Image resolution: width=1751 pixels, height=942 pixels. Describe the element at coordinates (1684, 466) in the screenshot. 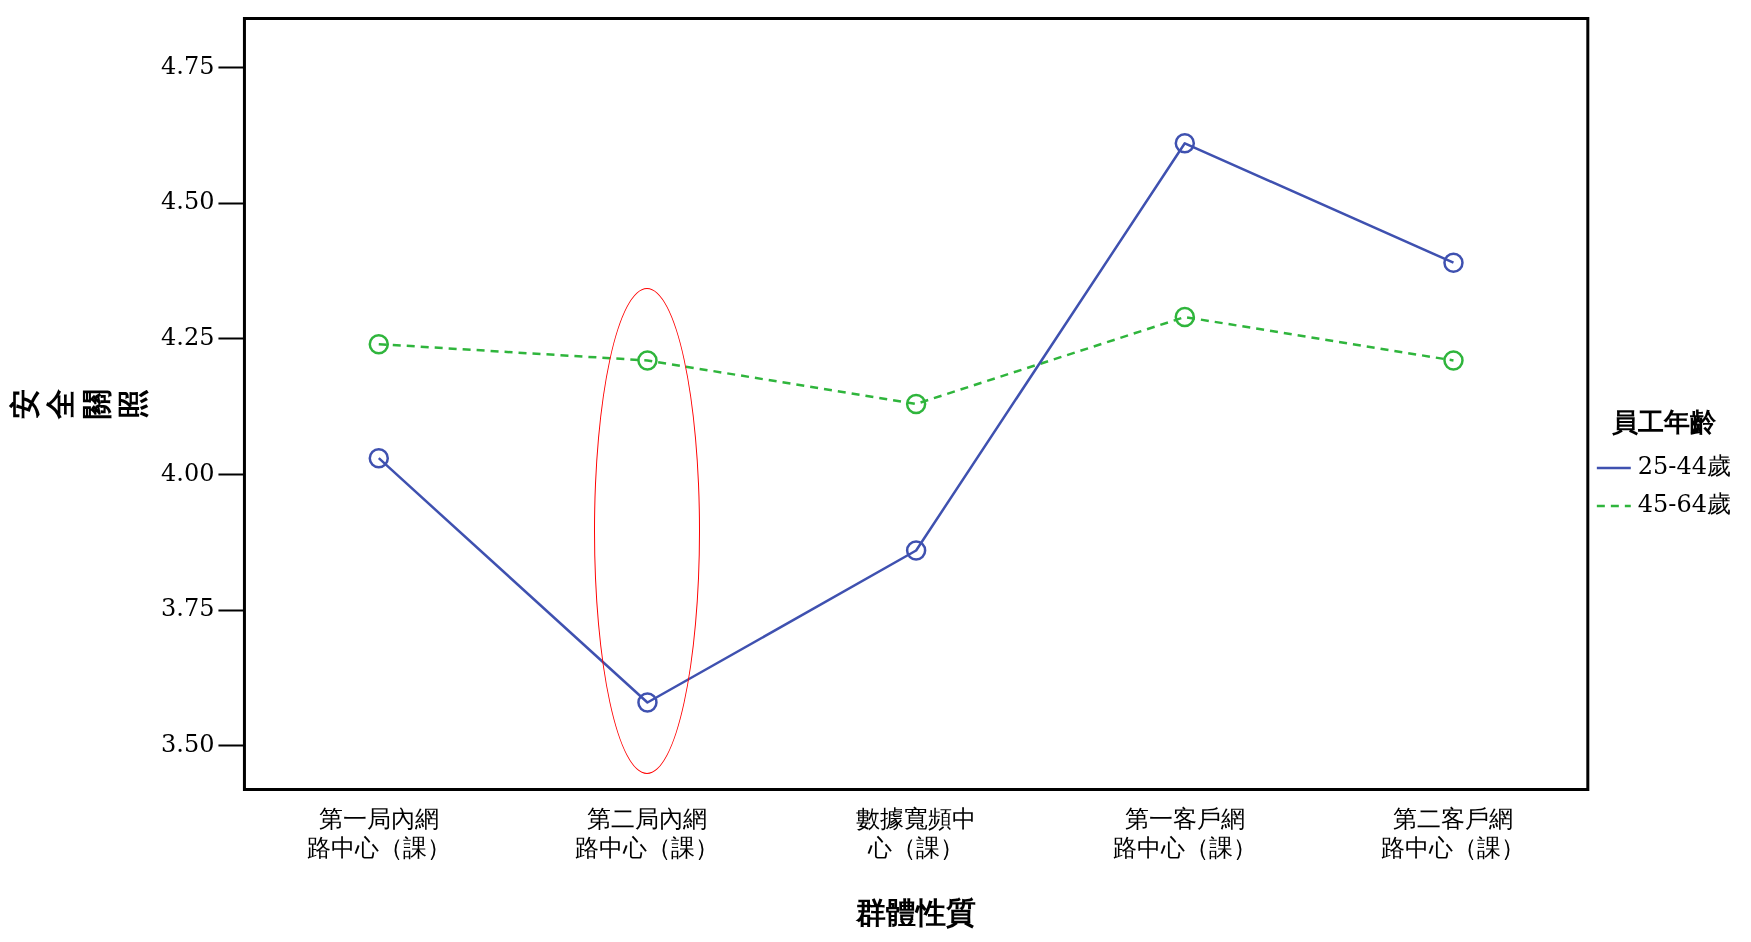

I see `legend-label: 25-44歲` at that location.